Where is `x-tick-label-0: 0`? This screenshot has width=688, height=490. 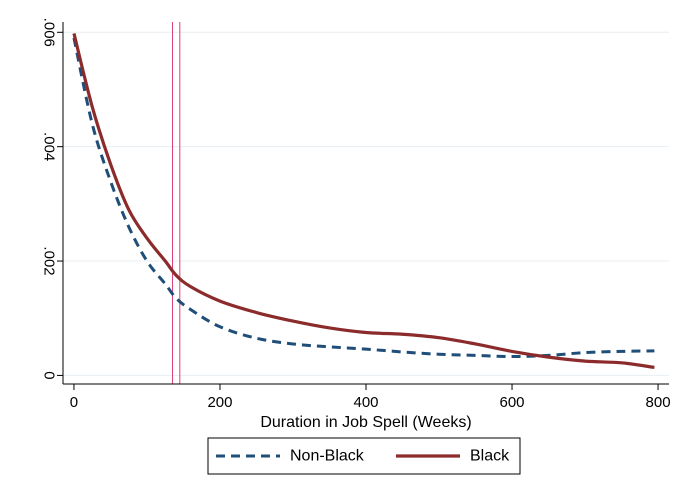
x-tick-label-0: 0 is located at coordinates (74, 402).